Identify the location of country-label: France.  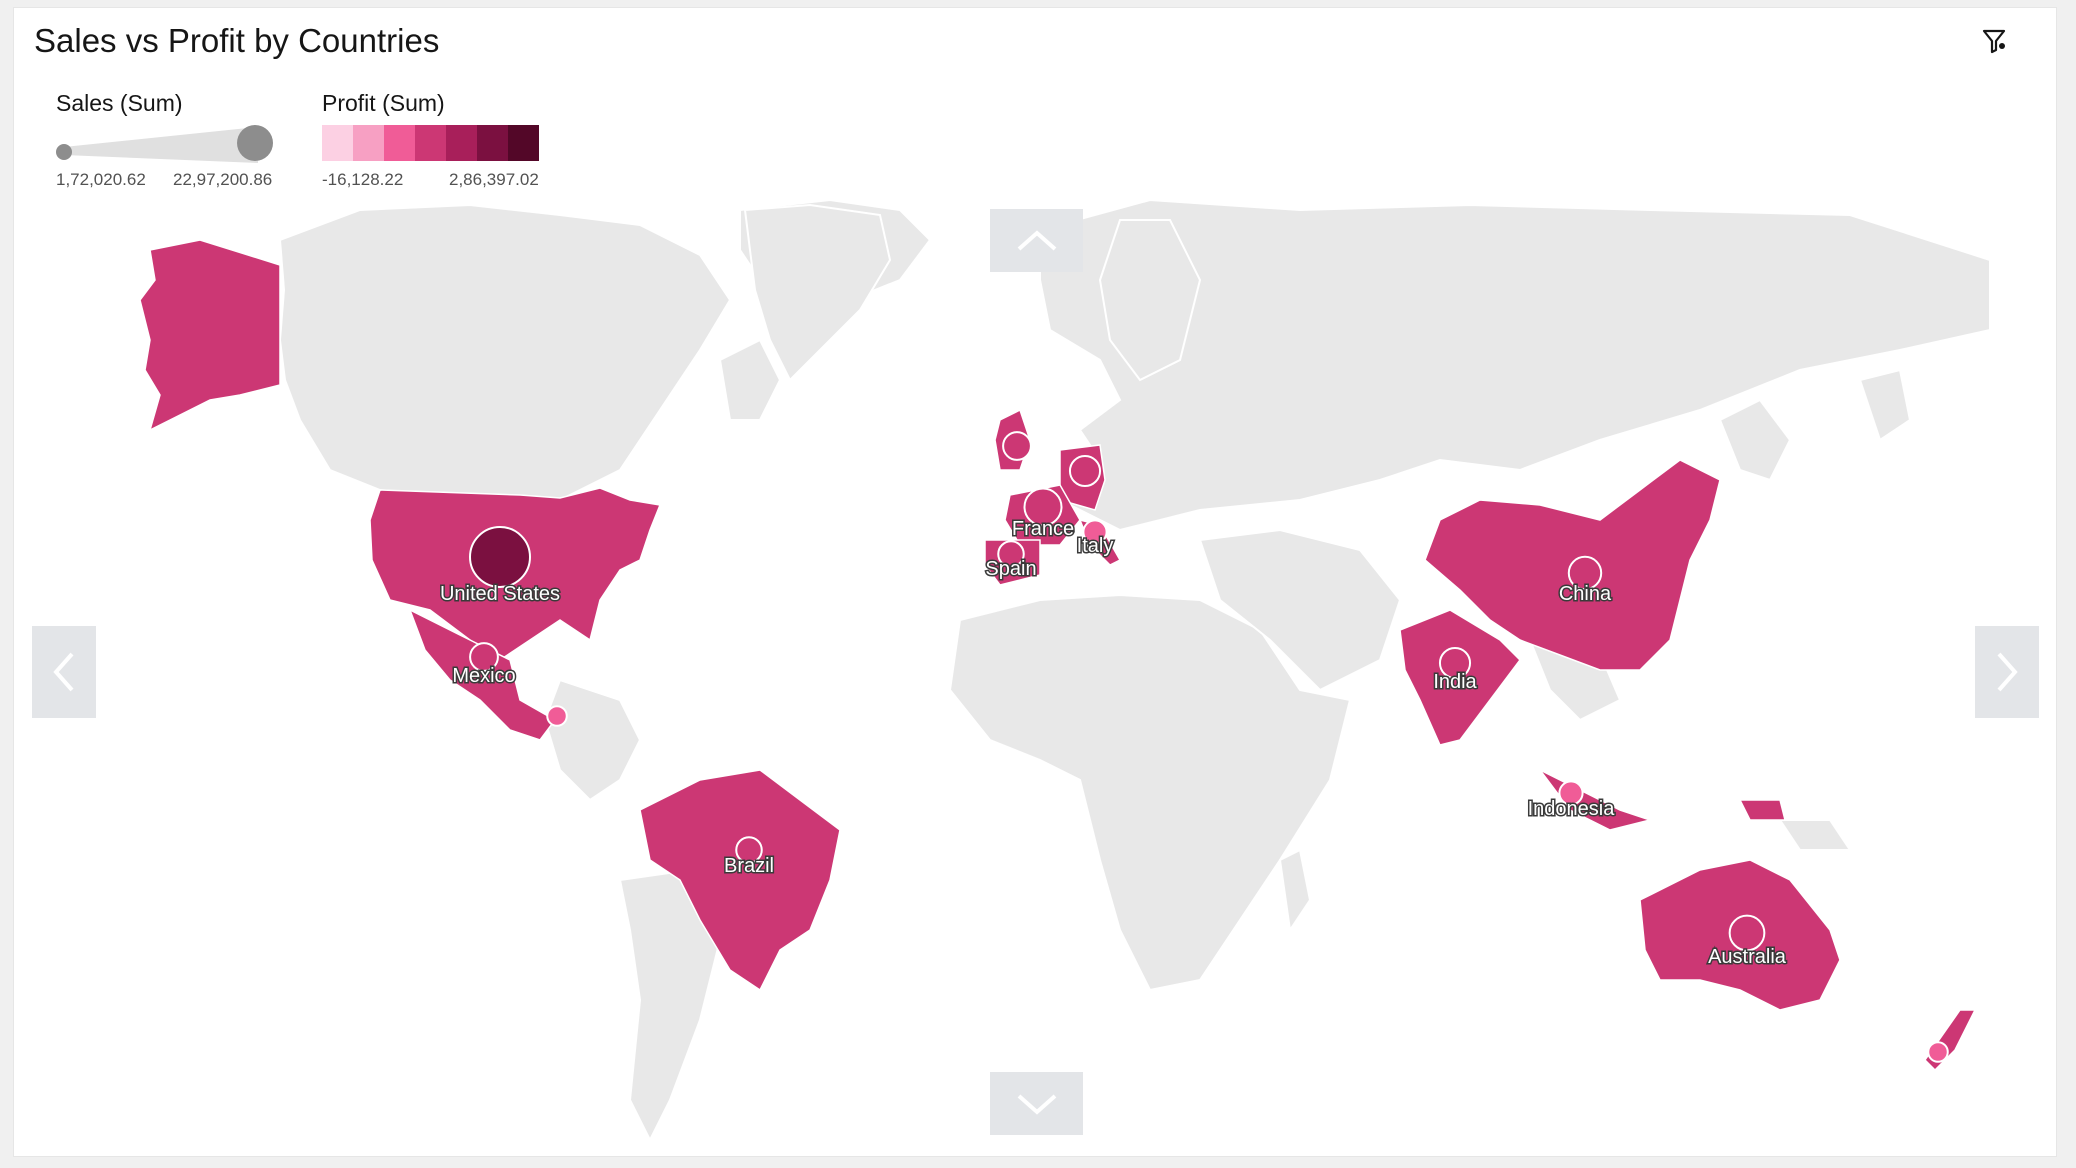
(1043, 529).